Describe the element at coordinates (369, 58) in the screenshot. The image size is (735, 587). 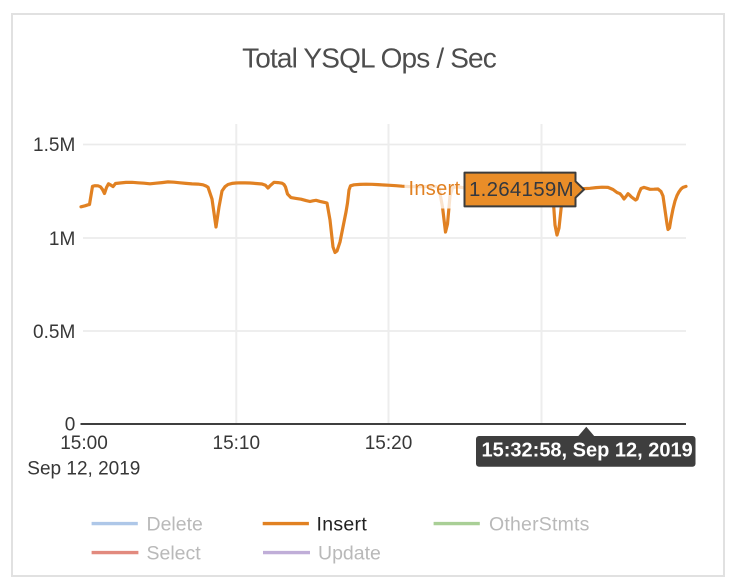
I see `svg-text: Total YSQL Ops / Sec` at that location.